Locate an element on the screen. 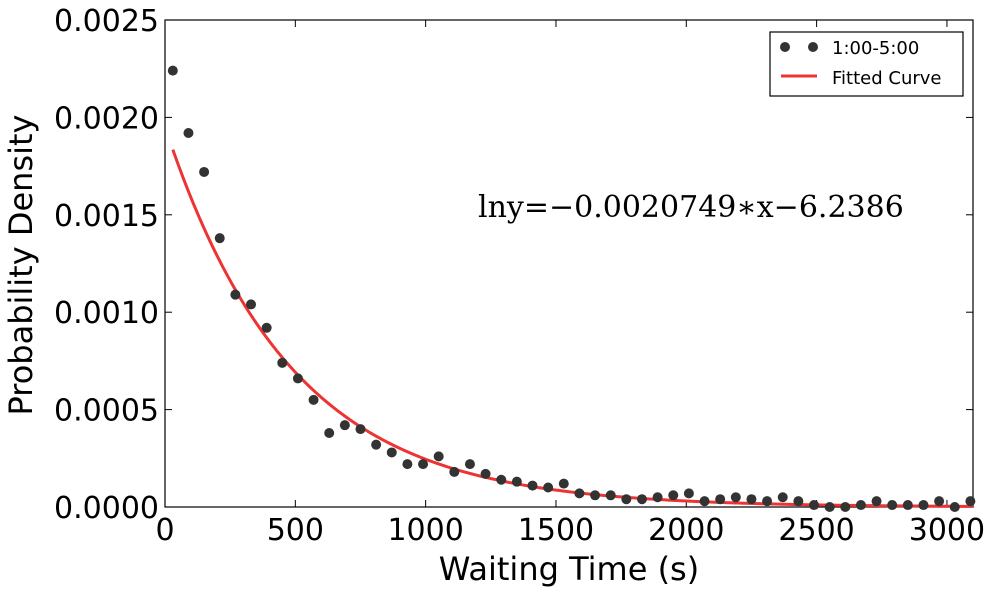 This screenshot has width=1002, height=607. legend-label-fit: Fitted Curve is located at coordinates (887, 78).